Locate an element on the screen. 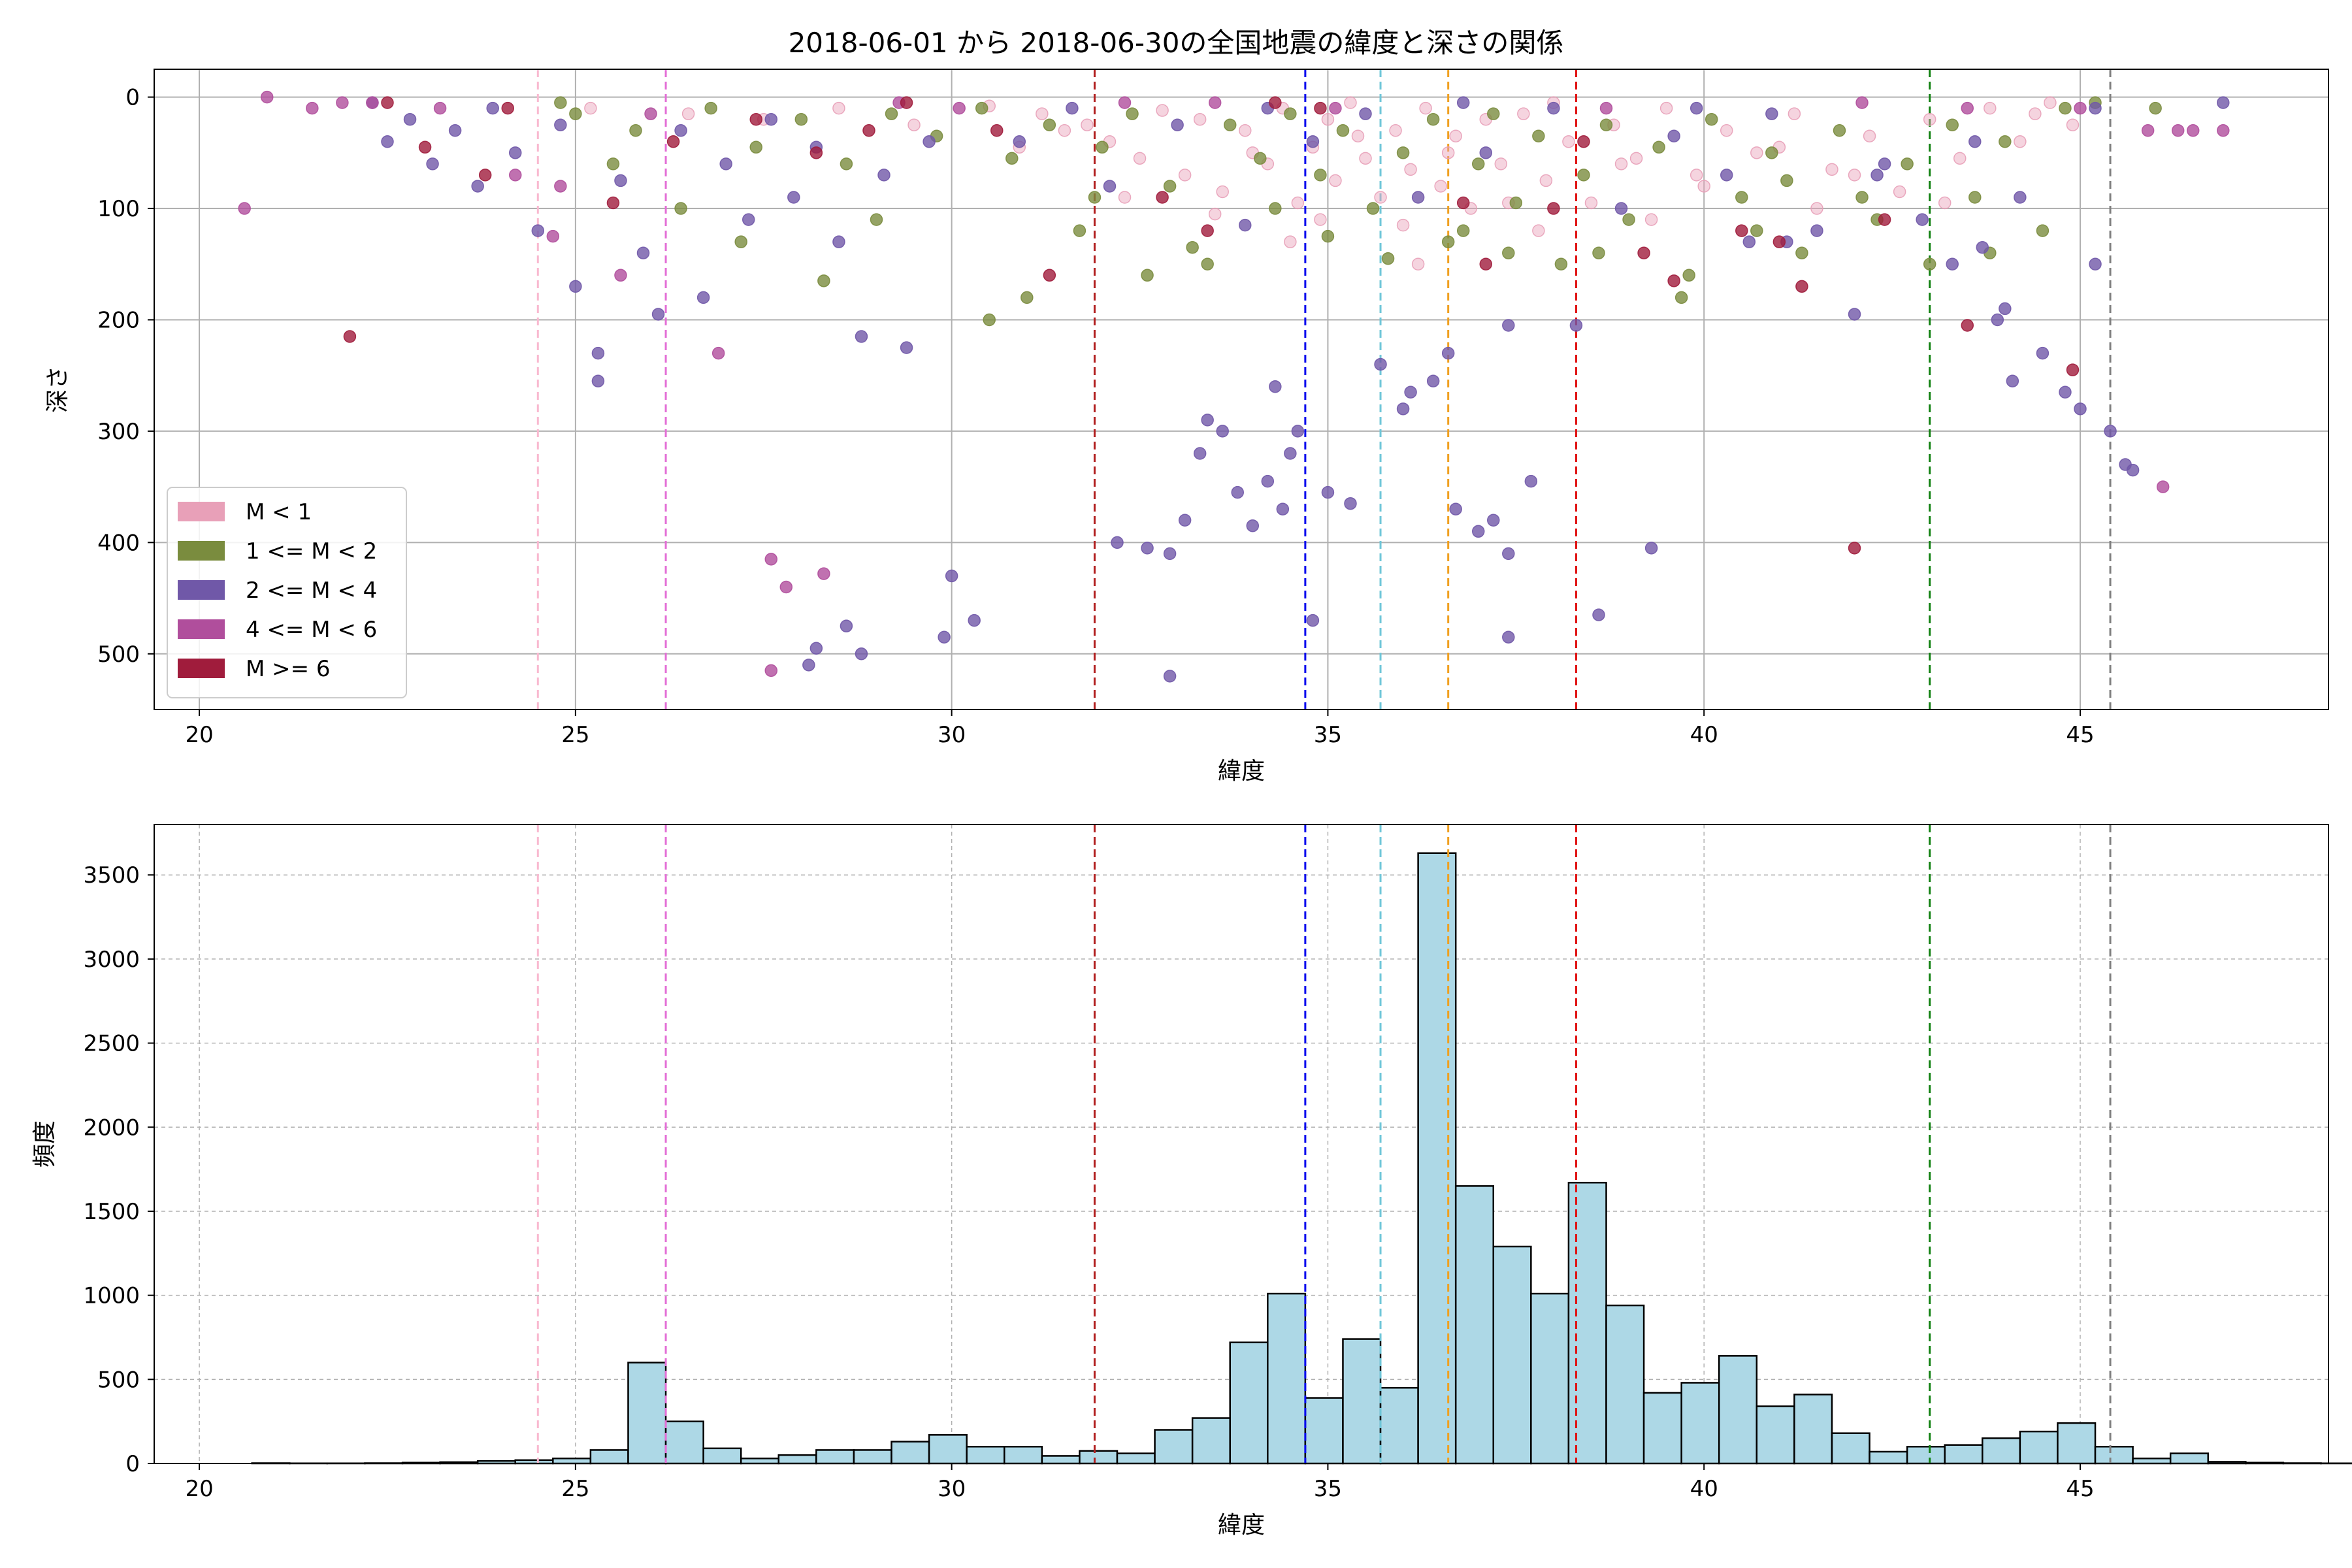 The height and width of the screenshot is (1568, 2352). histogram-x-tick-label: 25 is located at coordinates (575, 1489).